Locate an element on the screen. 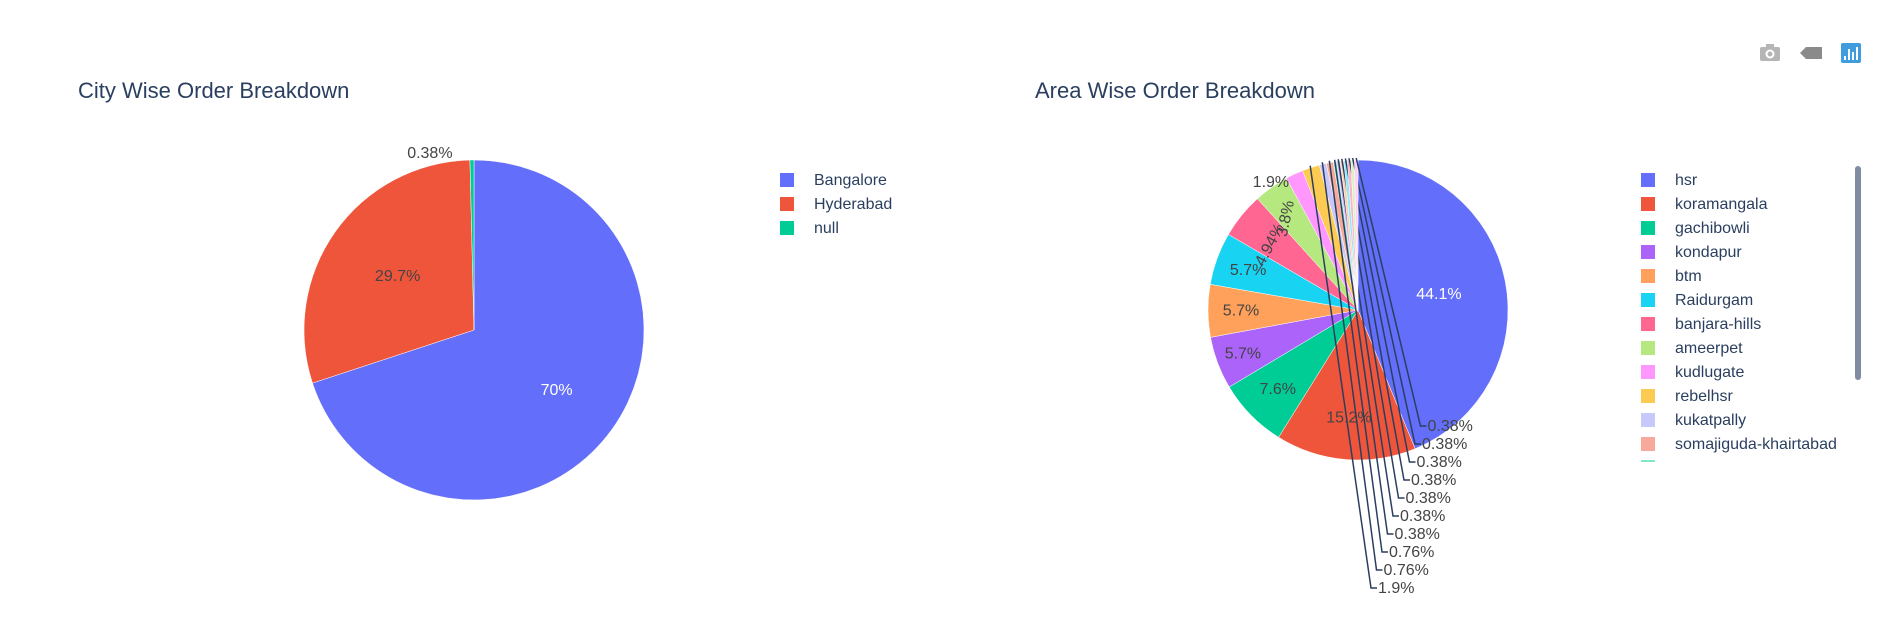 This screenshot has height=629, width=1889. city-legend: Bangalore Hyderabad null is located at coordinates (836, 204).